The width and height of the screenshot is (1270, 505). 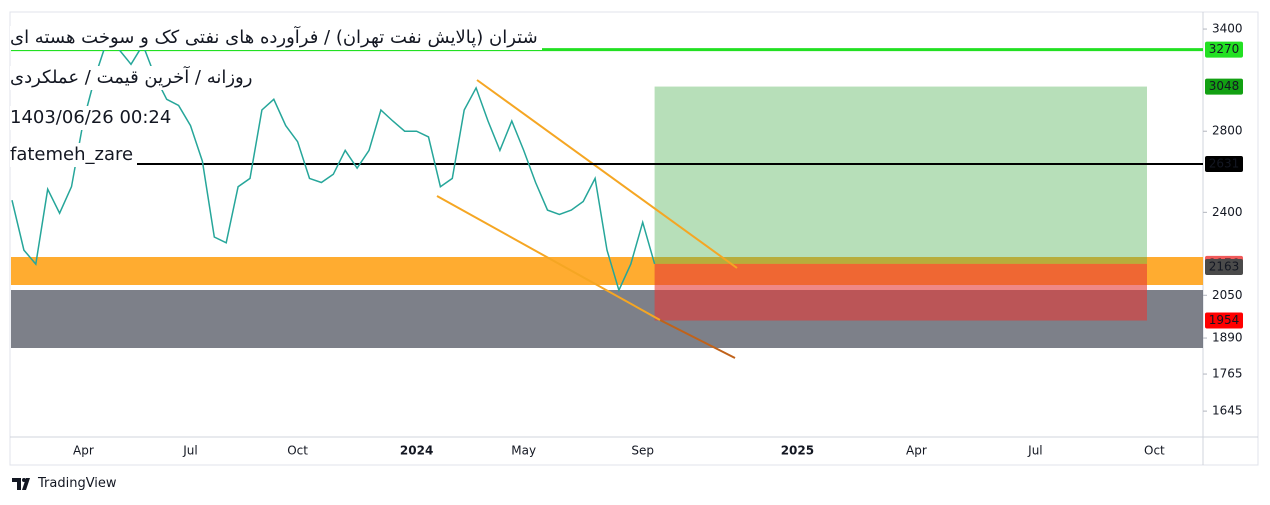 I want to click on price-label: 2631, so click(x=1224, y=163).